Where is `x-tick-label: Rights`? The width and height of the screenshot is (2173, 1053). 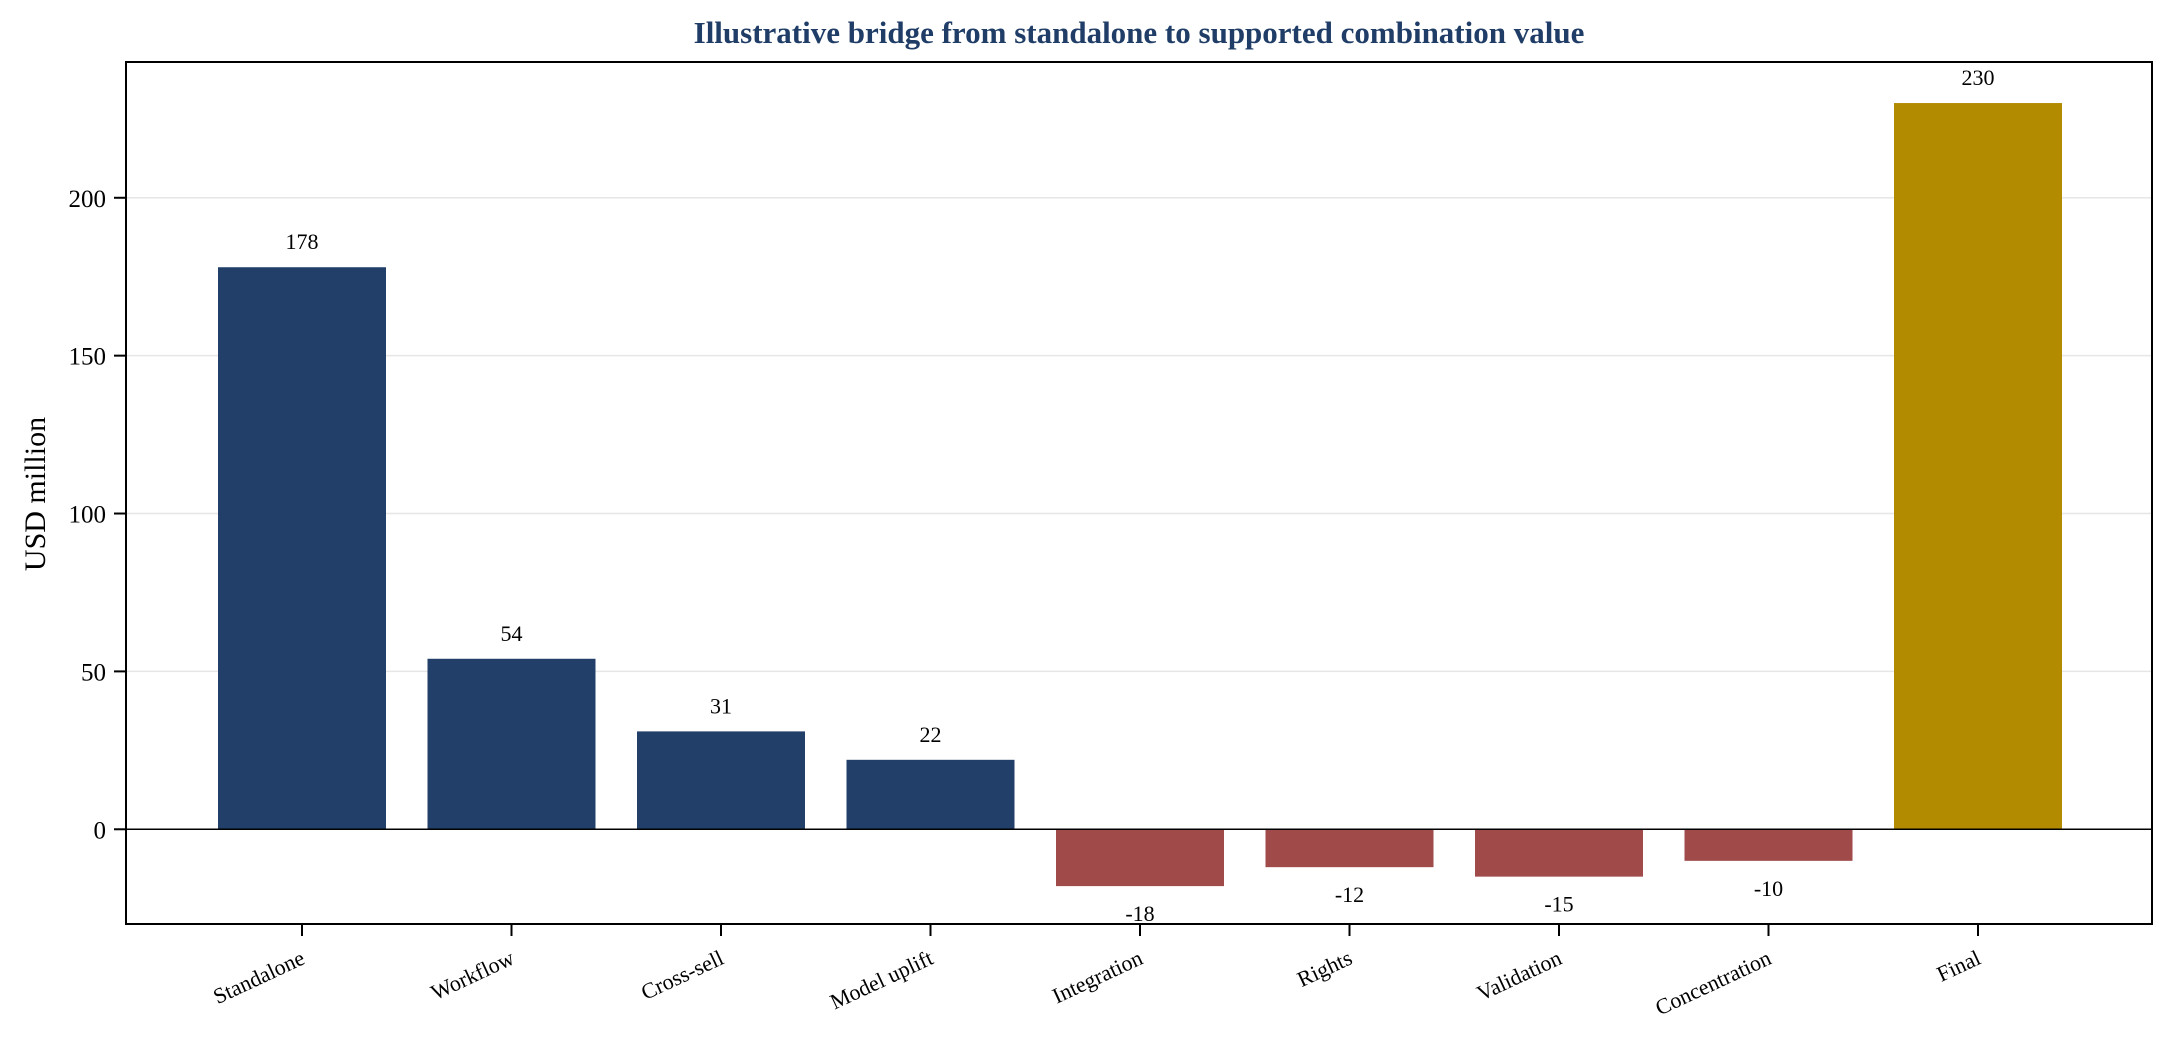 x-tick-label: Rights is located at coordinates (1324, 968).